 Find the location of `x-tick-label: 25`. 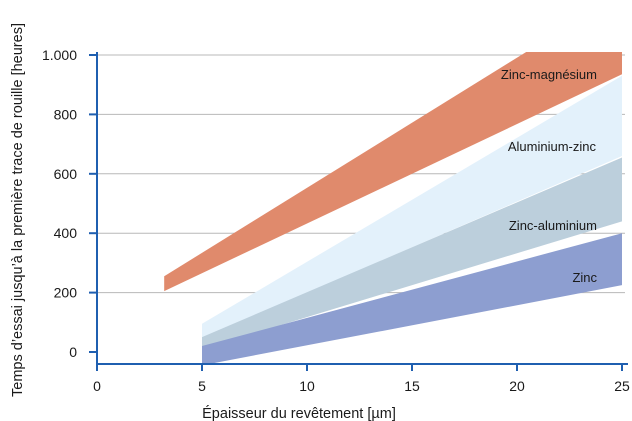

x-tick-label: 25 is located at coordinates (622, 386).